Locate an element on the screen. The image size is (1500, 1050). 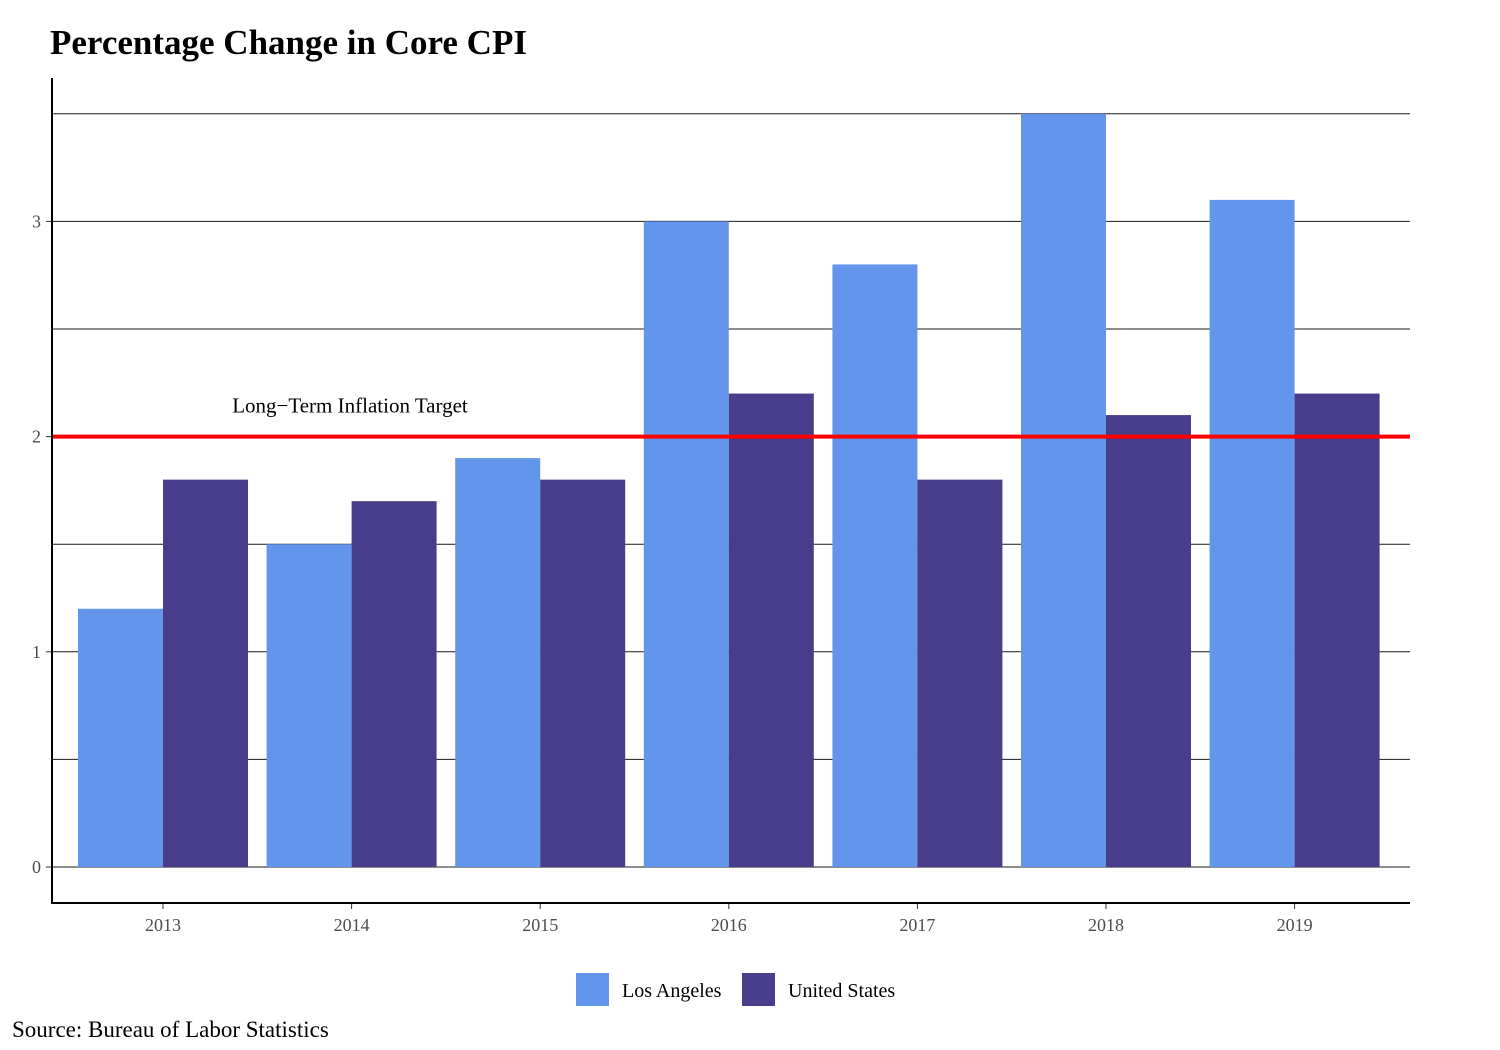
y-tick-label: 0 is located at coordinates (36, 867).